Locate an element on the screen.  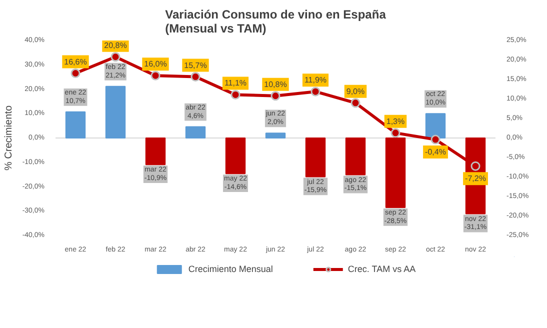
data-label: 16,6% is located at coordinates (75, 61).